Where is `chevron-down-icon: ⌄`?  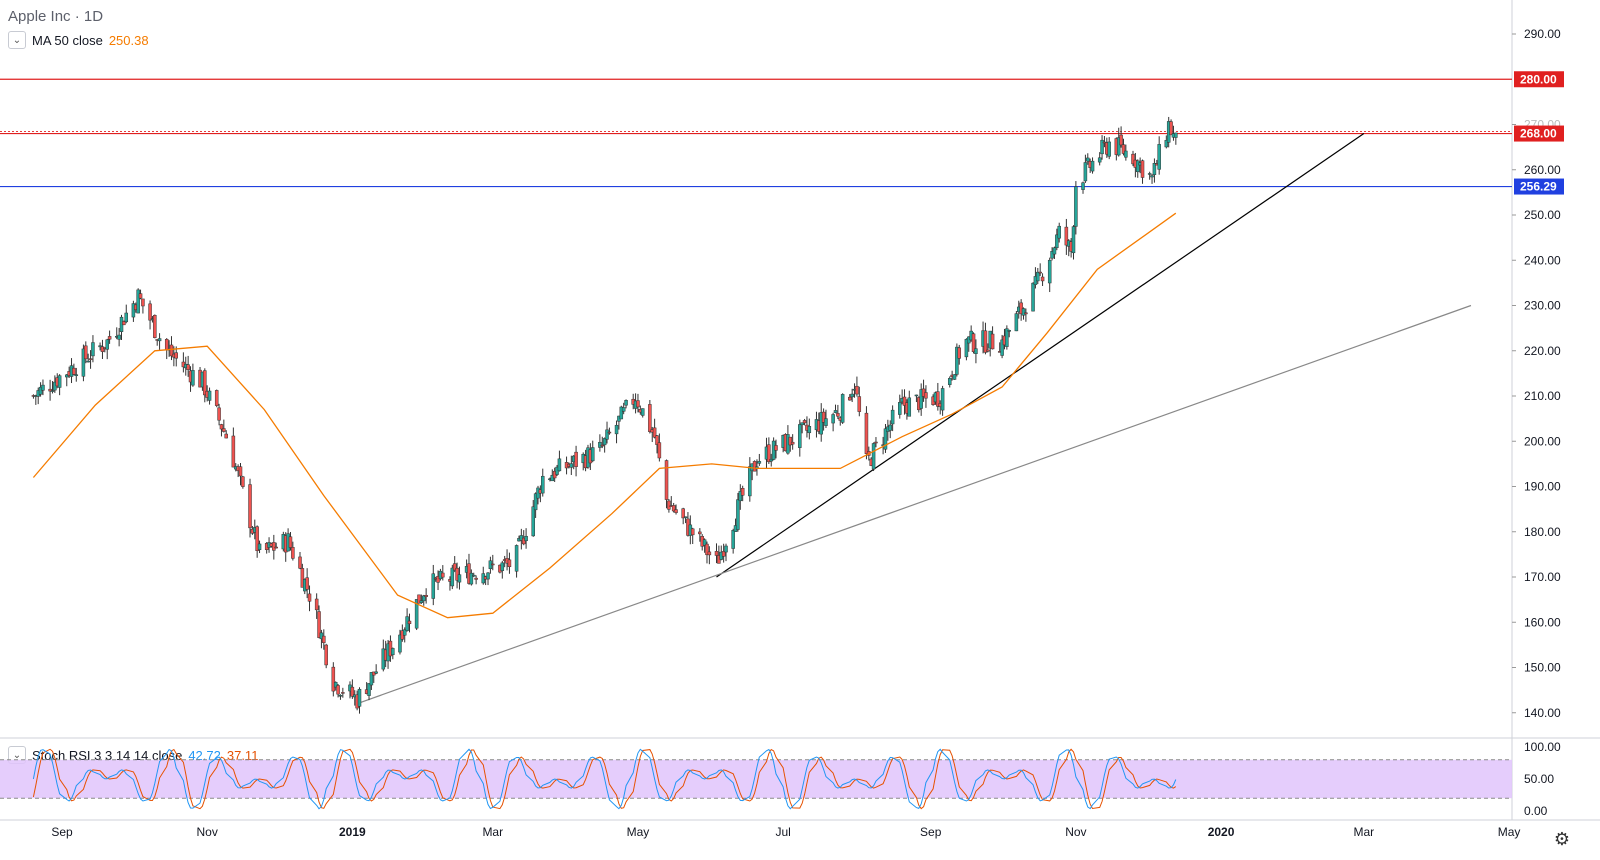
chevron-down-icon: ⌄ is located at coordinates (17, 40).